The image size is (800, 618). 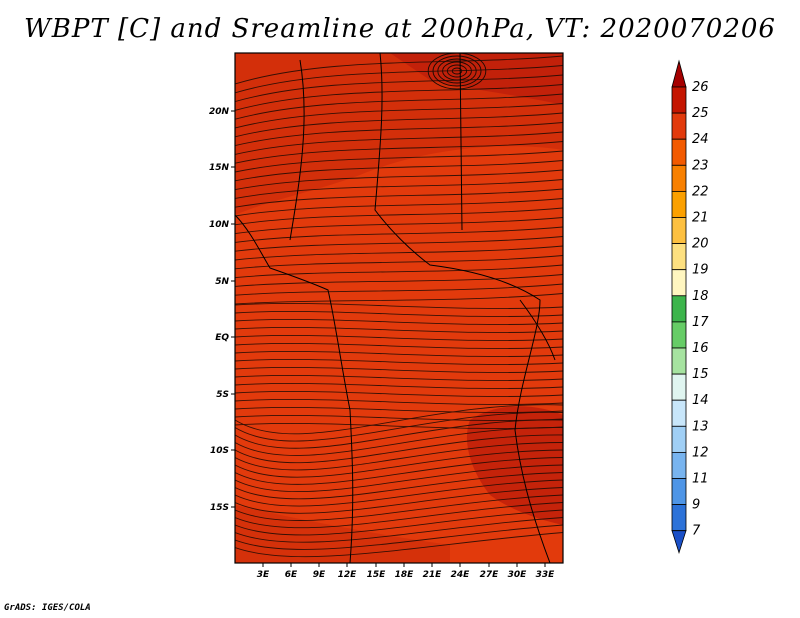 What do you see at coordinates (219, 225) in the screenshot?
I see `lat-label: 10N` at bounding box center [219, 225].